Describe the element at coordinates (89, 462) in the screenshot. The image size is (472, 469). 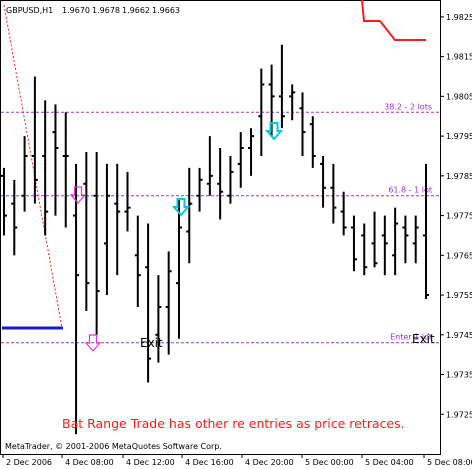
I see `x-tick-label: 4 Dec 08:00` at that location.